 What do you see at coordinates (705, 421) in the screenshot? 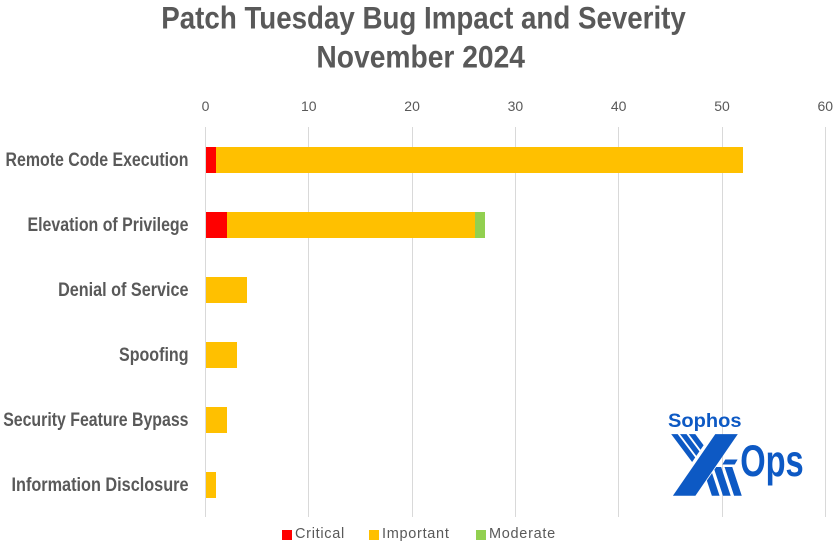
I see `svg-text: Sophos` at bounding box center [705, 421].